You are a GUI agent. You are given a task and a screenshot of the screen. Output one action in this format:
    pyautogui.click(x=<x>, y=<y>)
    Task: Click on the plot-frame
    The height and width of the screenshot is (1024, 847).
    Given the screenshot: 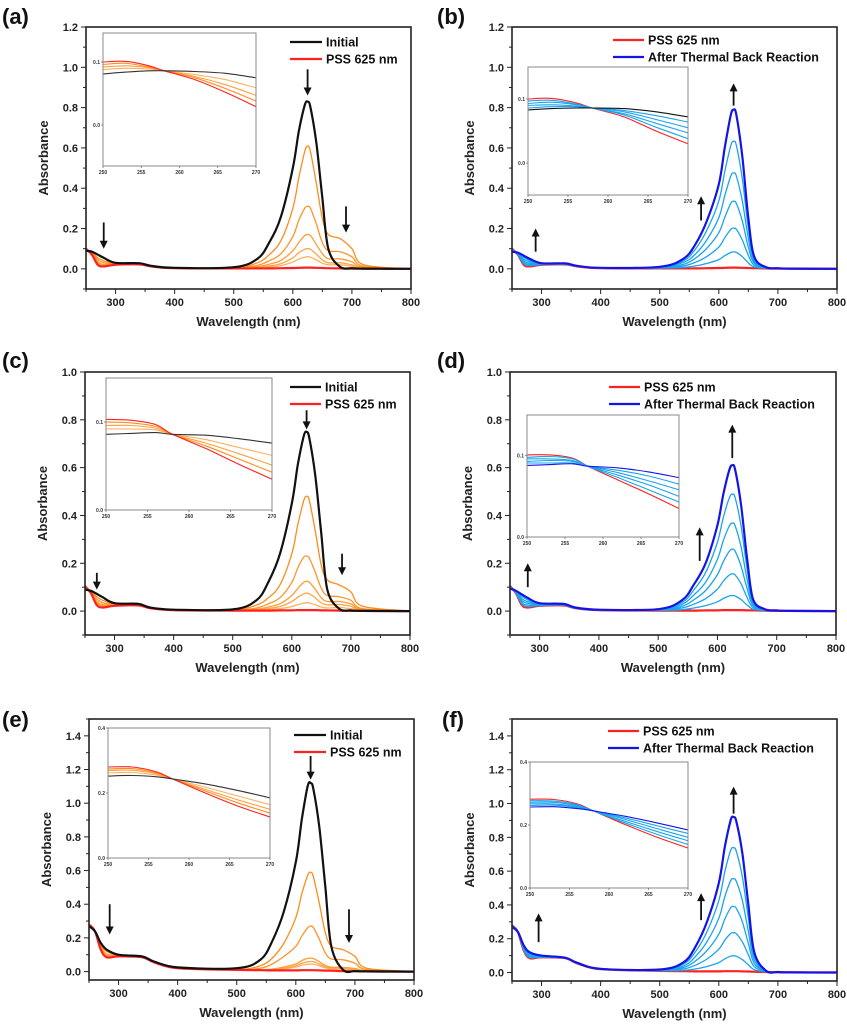 What is the action you would take?
    pyautogui.click(x=673, y=503)
    